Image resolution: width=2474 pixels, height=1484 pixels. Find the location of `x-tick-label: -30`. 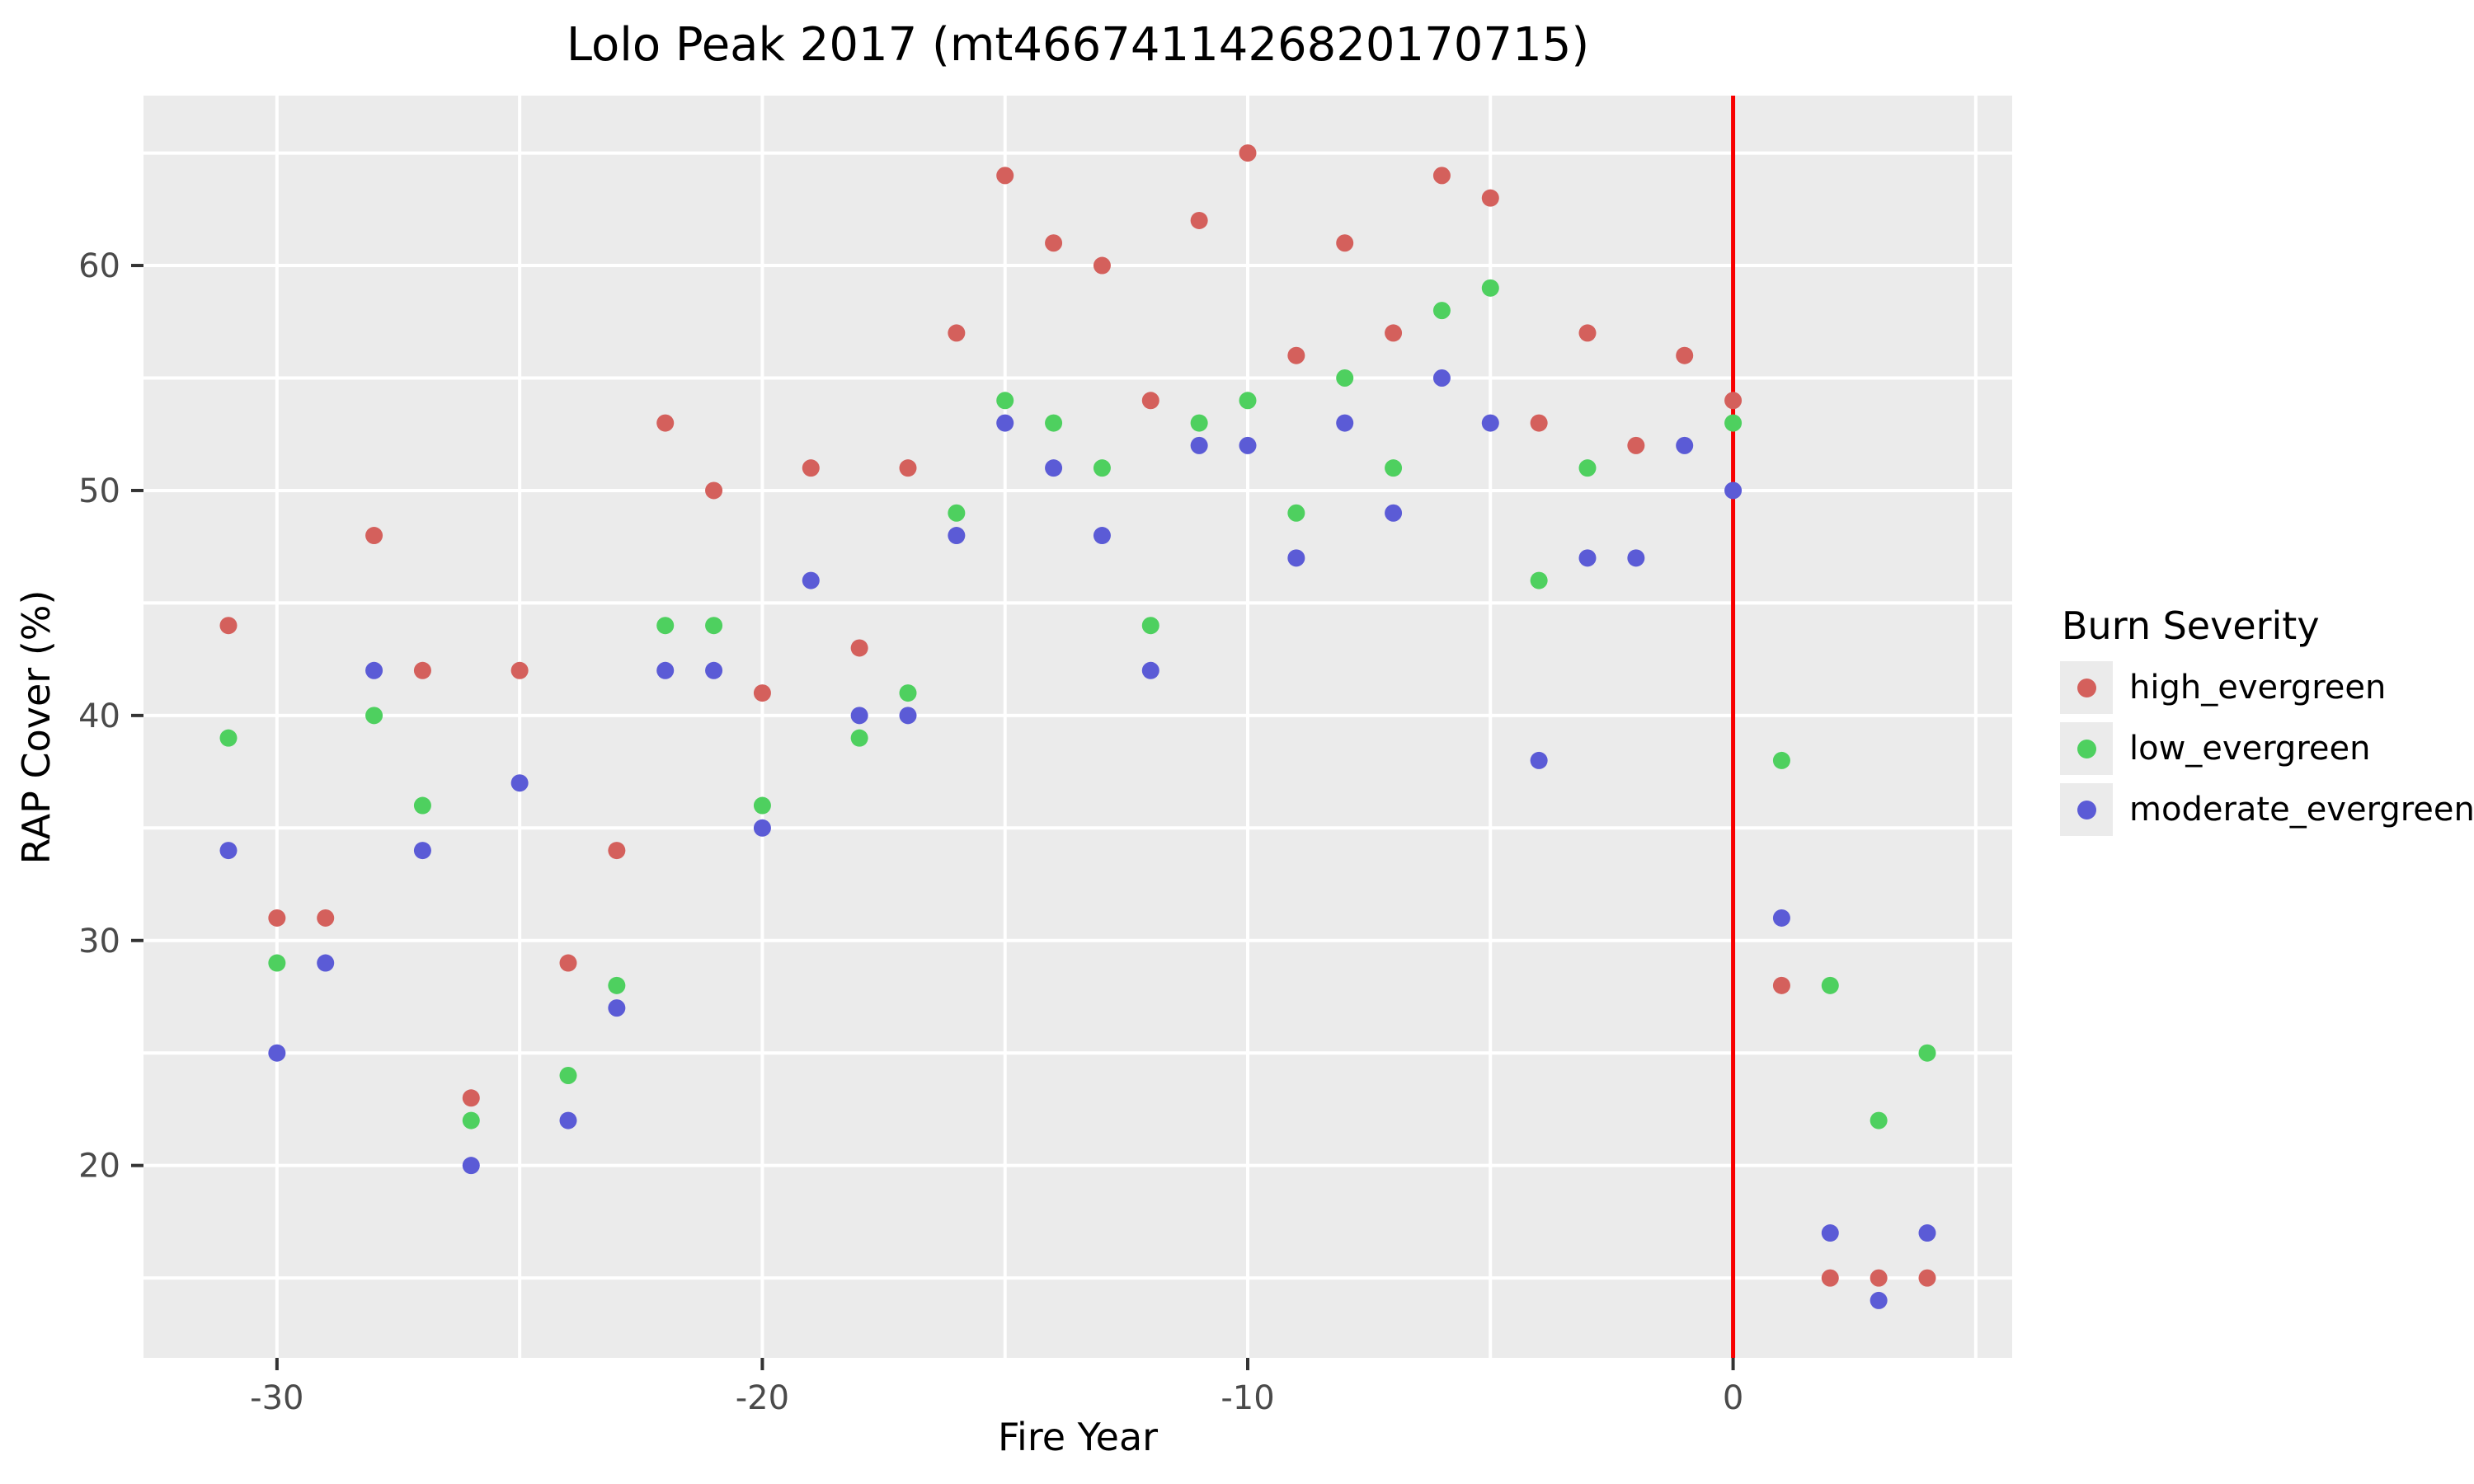

x-tick-label: -30 is located at coordinates (276, 1398).